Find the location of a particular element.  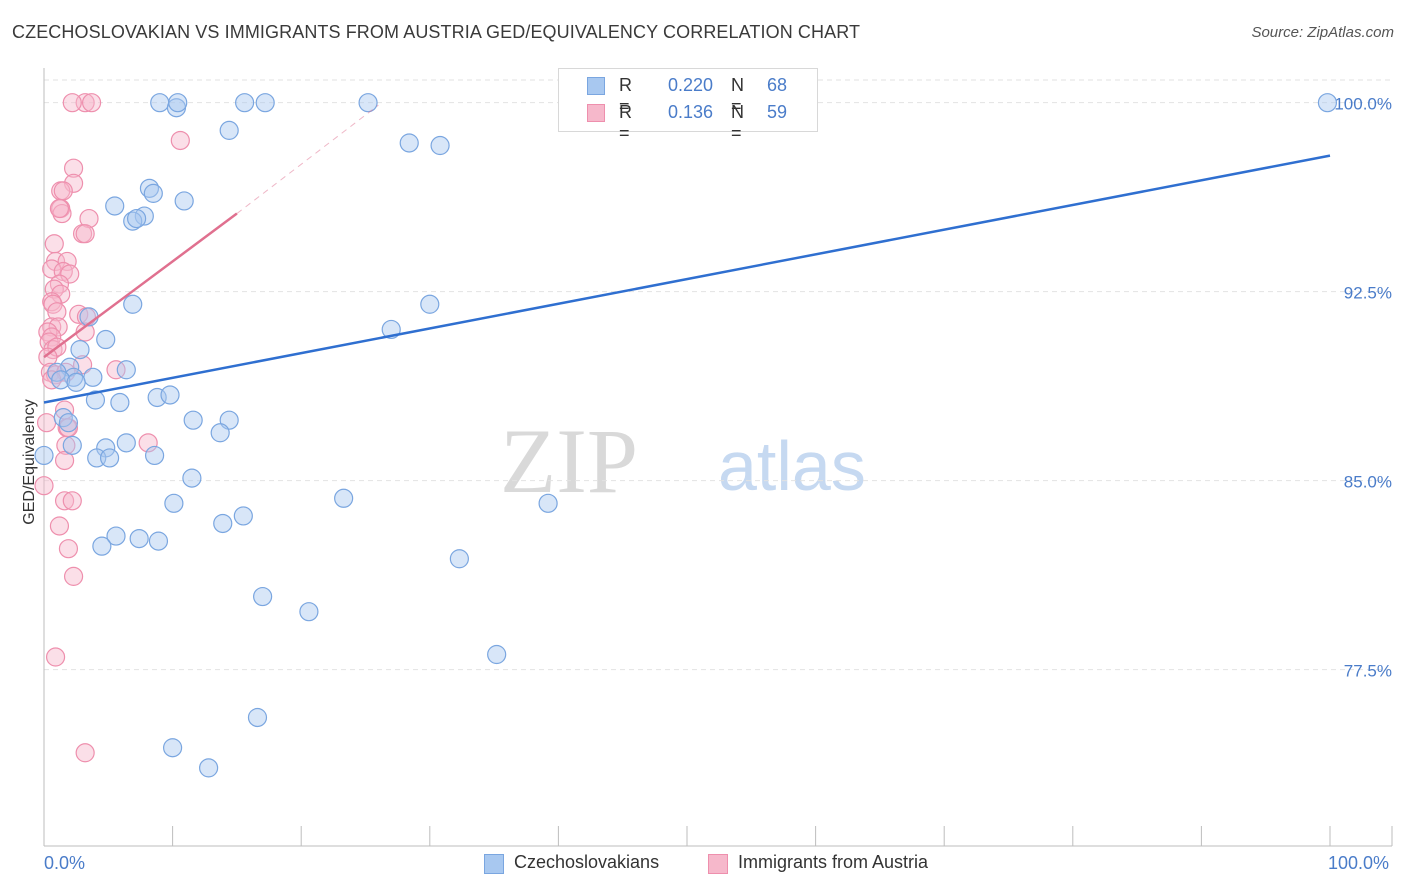

y-axis-title: GED/Equivalency is located at coordinates (29, 462).